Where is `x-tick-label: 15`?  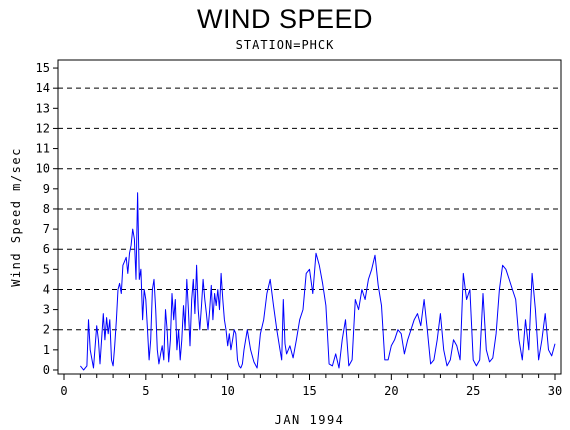
x-tick-label: 15 is located at coordinates (309, 391).